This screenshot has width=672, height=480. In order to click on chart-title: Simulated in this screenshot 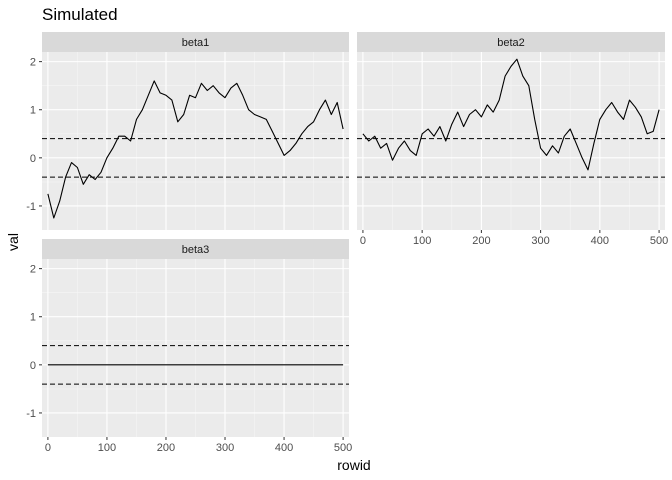, I will do `click(80, 14)`.